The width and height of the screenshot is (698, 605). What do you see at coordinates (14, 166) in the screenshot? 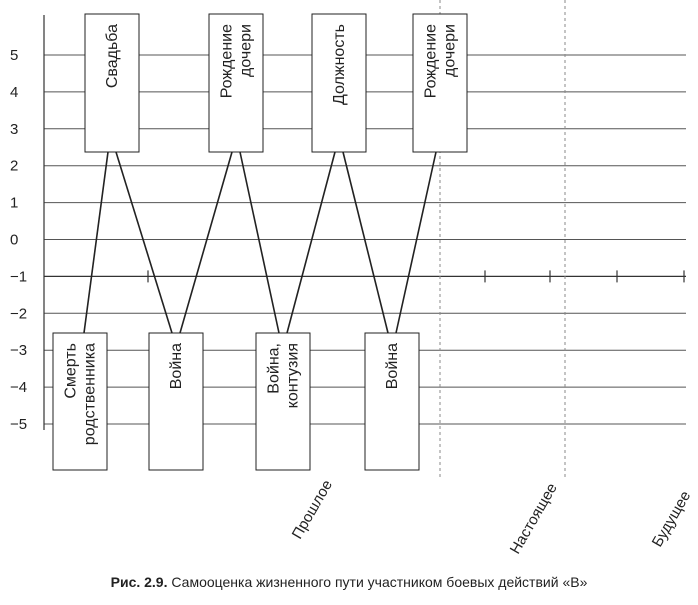
I see `y-tick-label: 2` at bounding box center [14, 166].